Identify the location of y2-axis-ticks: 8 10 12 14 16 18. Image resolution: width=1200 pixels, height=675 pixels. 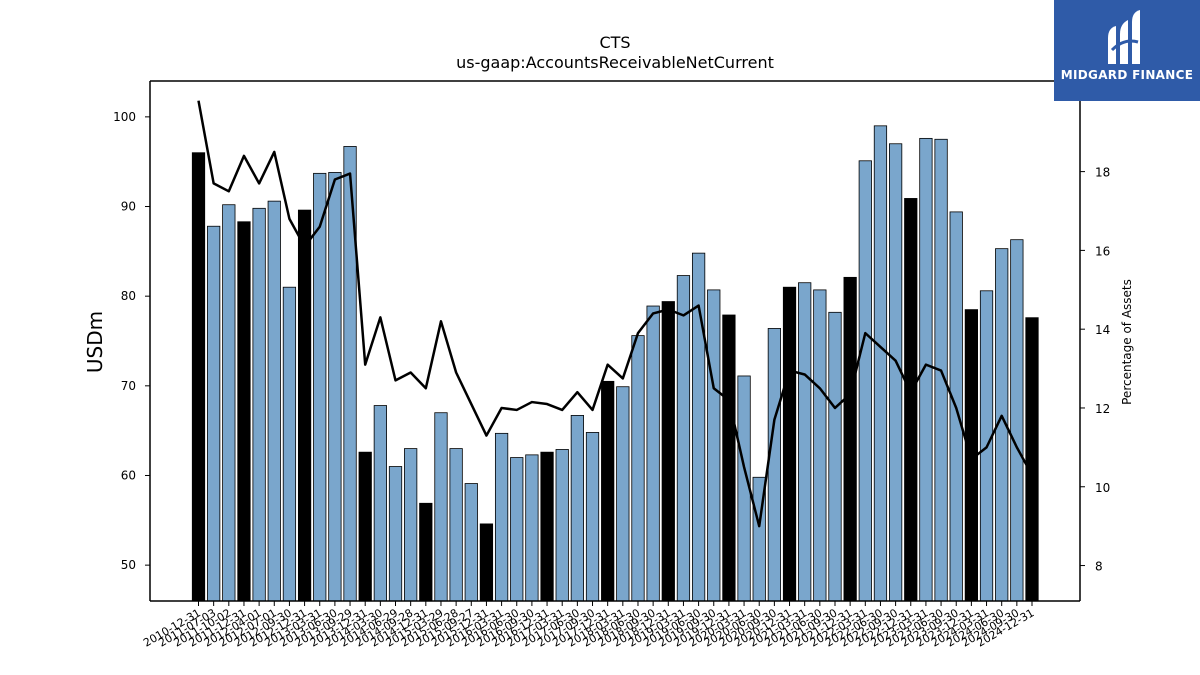
(1095, 370).